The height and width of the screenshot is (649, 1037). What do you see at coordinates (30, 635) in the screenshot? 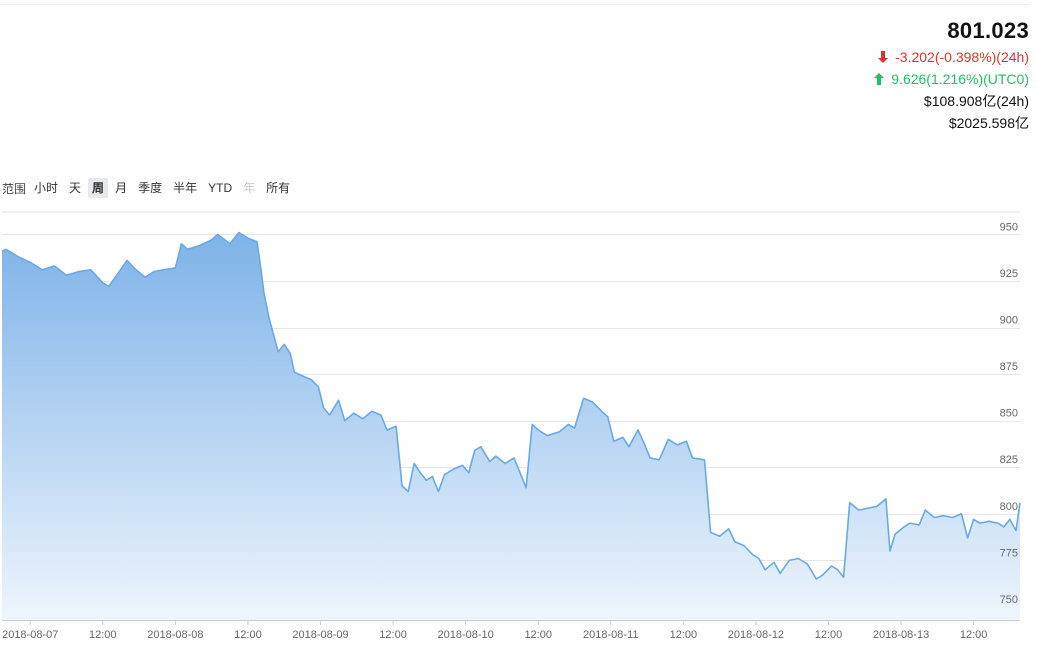
I see `x-tick-label: 2018-08-07` at bounding box center [30, 635].